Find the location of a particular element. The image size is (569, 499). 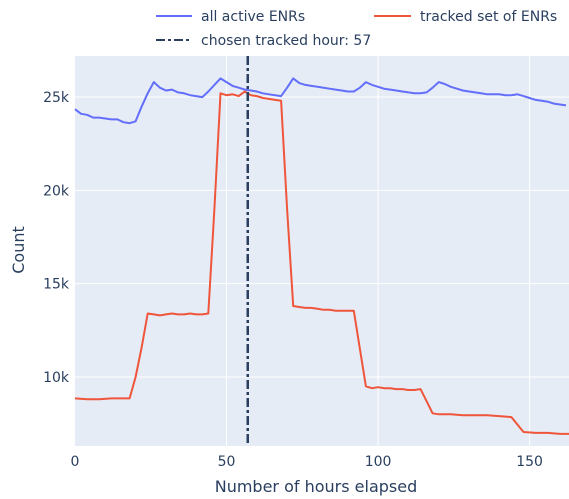

x-tick-label: 100 is located at coordinates (378, 462).